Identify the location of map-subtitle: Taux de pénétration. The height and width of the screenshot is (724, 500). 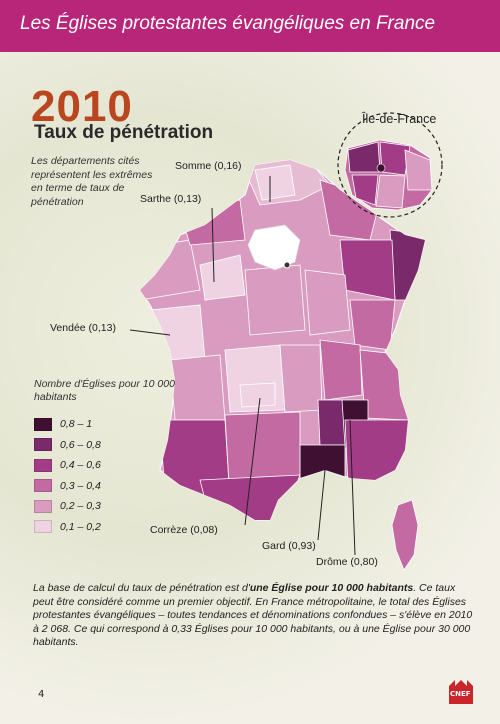
(124, 132).